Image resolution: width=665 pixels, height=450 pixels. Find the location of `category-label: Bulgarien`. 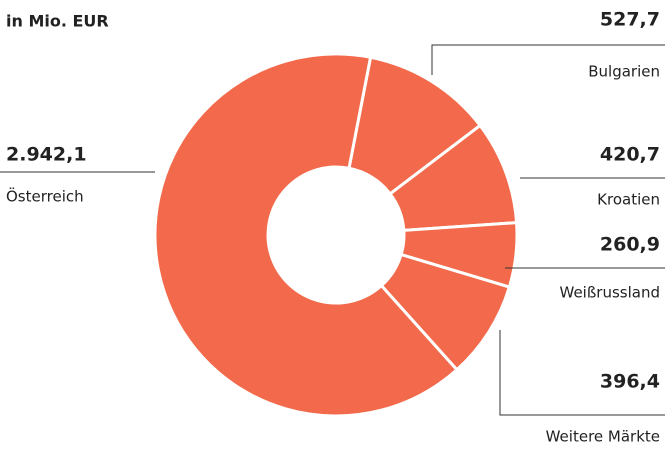

category-label: Bulgarien is located at coordinates (624, 72).